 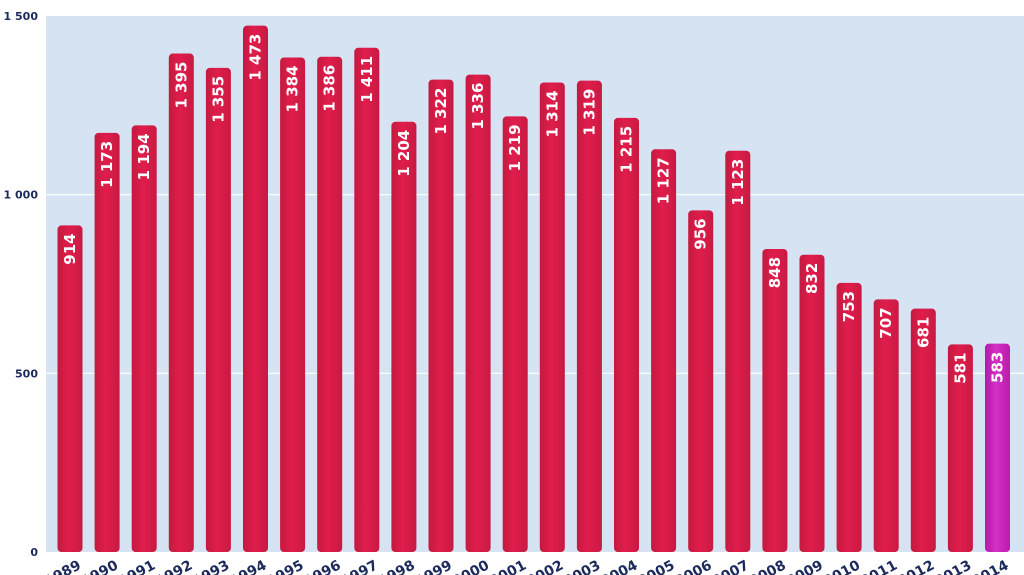 What do you see at coordinates (21, 195) in the screenshot?
I see `y-tick-label: 1 000` at bounding box center [21, 195].